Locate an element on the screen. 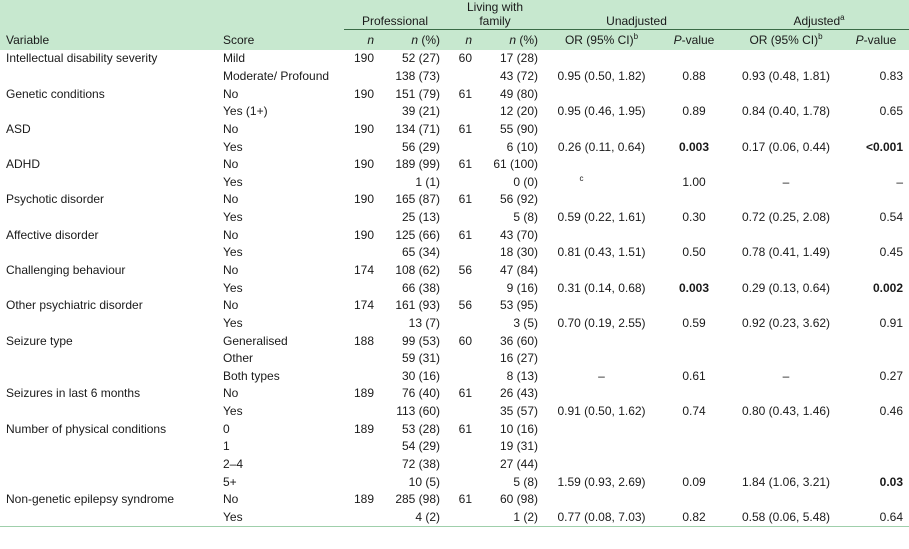  cell-p-unadjusted: 1.00 is located at coordinates (694, 181).